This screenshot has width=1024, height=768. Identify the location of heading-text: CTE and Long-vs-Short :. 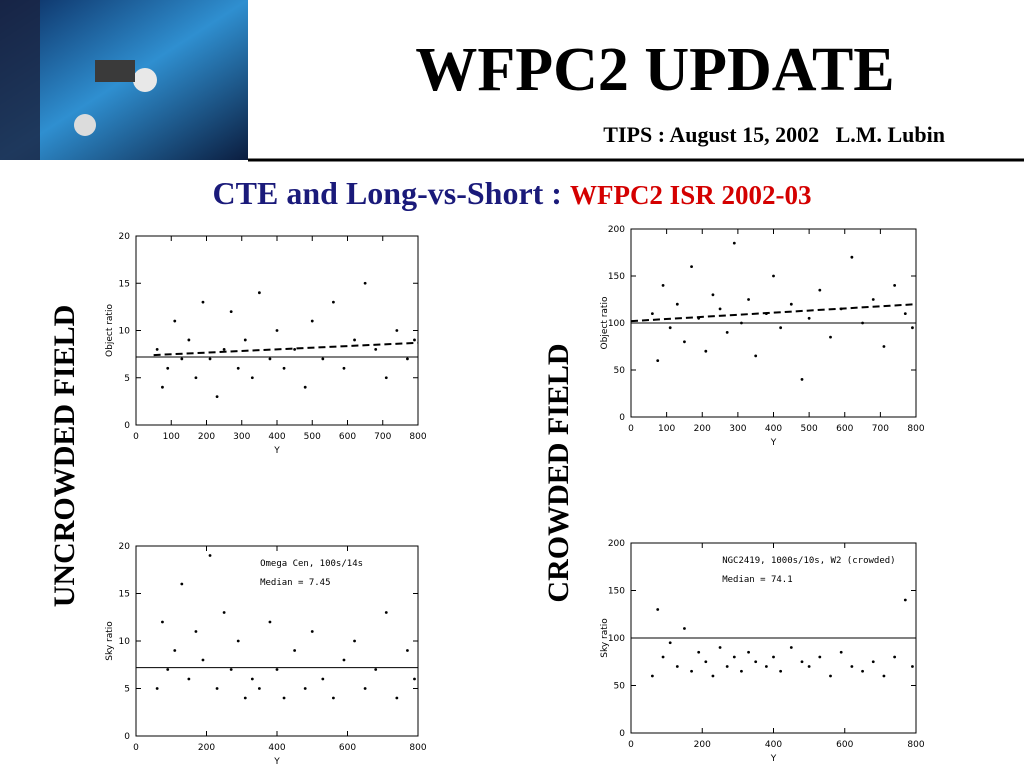
(391, 193).